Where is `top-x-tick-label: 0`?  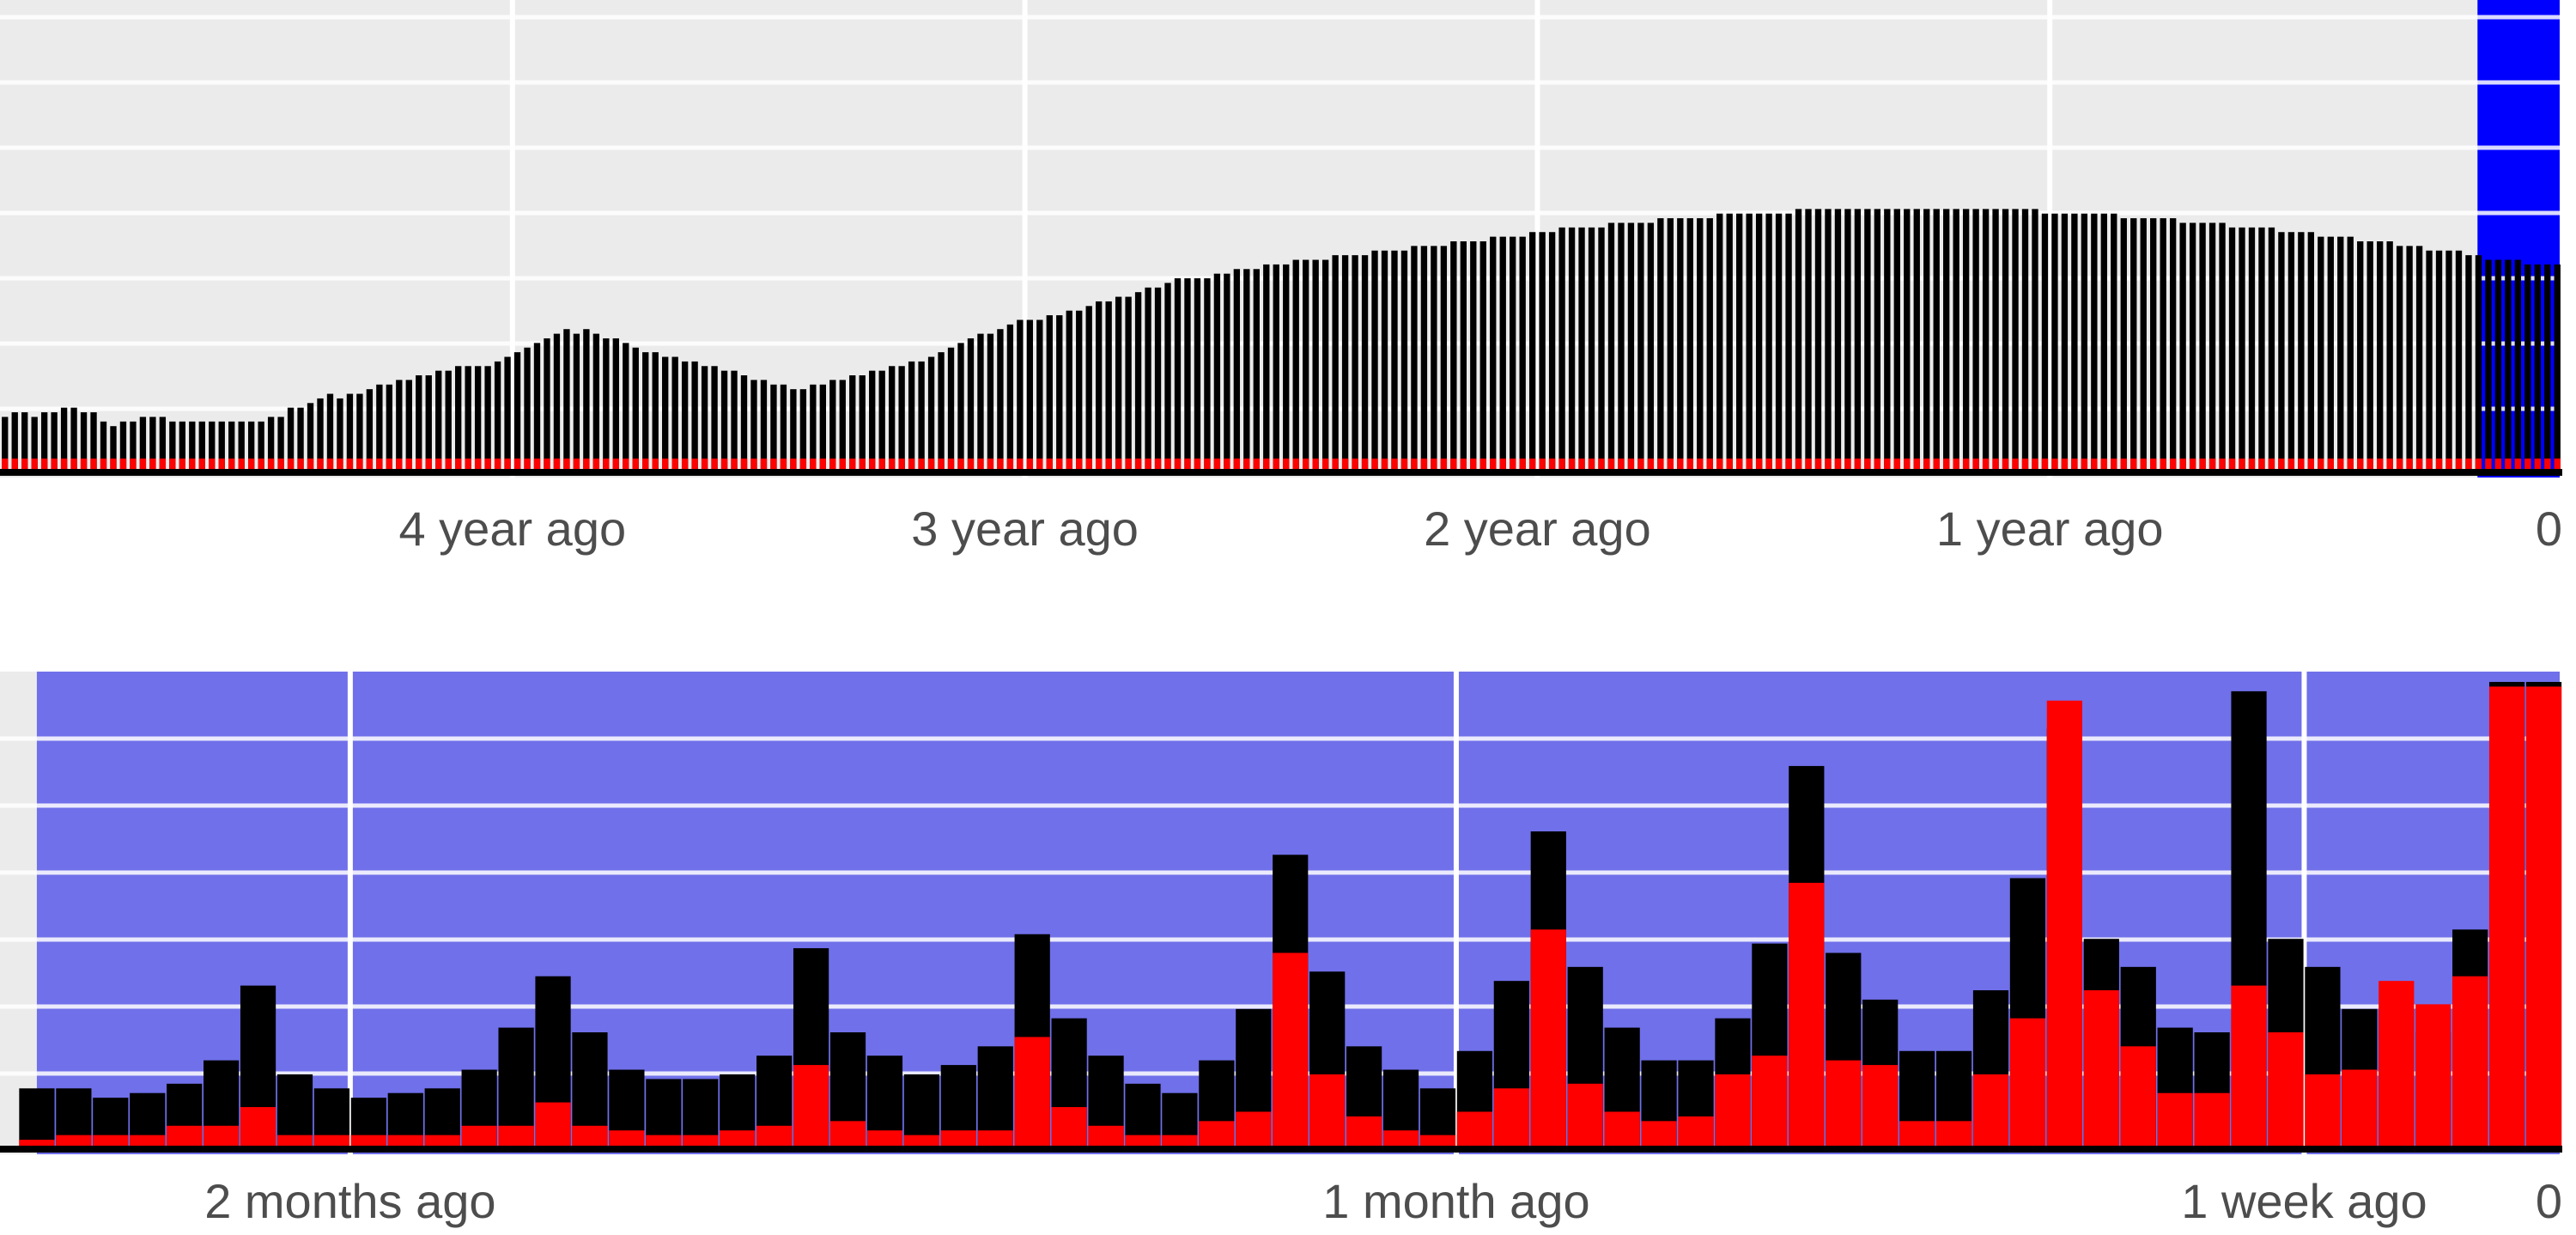 top-x-tick-label: 0 is located at coordinates (2549, 529).